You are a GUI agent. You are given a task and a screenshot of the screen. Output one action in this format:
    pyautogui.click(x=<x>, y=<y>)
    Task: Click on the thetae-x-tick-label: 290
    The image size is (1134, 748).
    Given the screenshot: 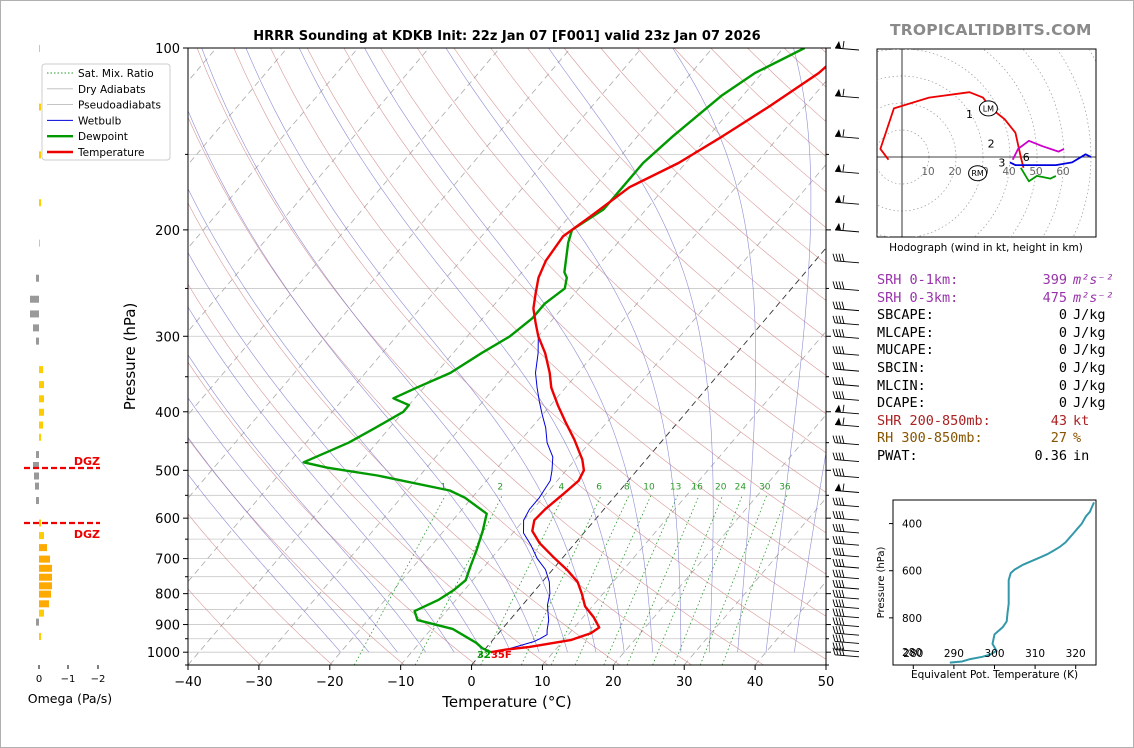 What is the action you would take?
    pyautogui.click(x=954, y=654)
    